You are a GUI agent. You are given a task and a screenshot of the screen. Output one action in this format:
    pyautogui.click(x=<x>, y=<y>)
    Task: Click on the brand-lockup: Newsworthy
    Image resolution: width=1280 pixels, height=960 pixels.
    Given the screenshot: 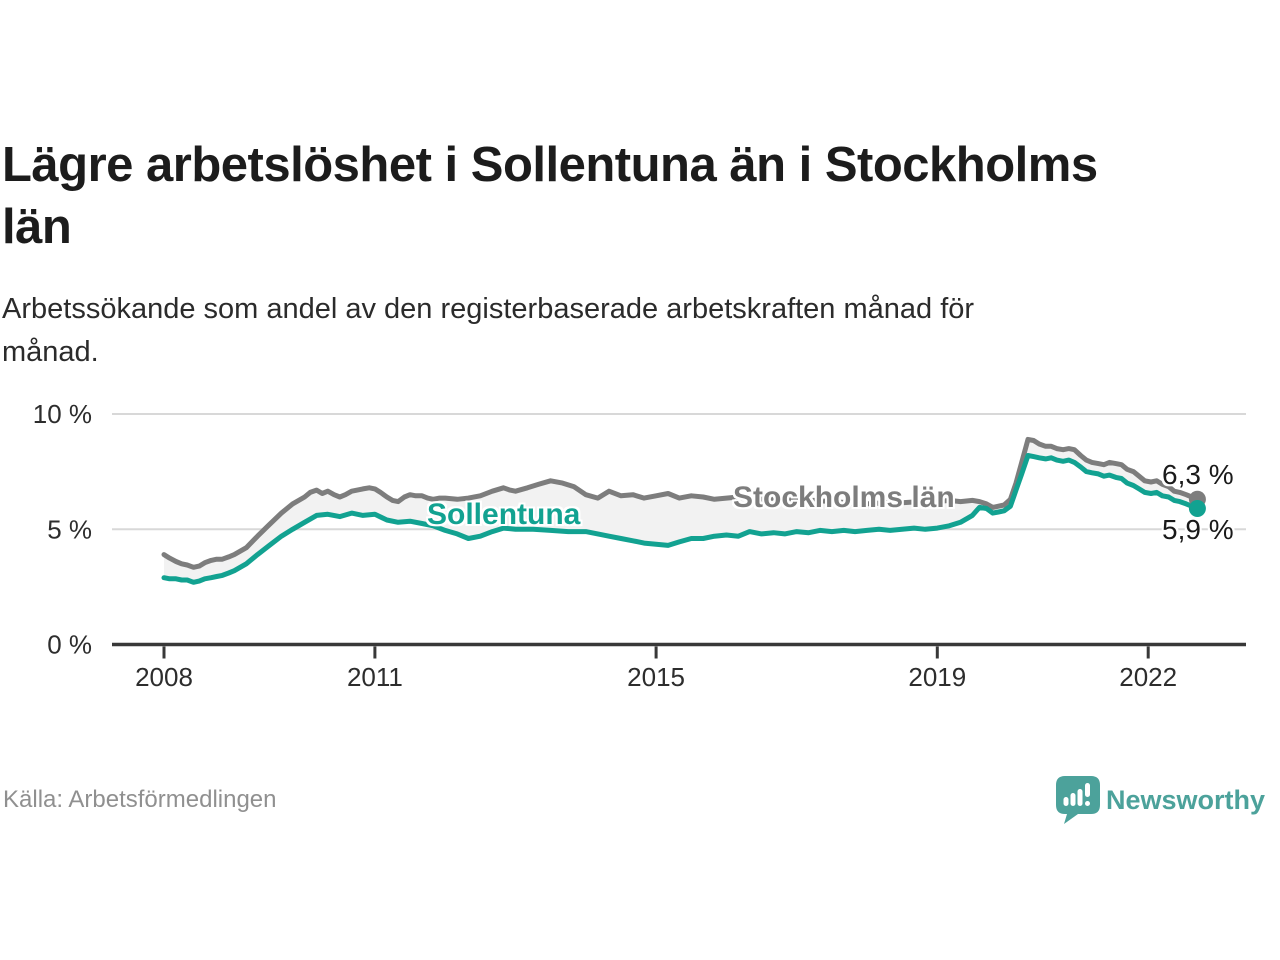 What is the action you would take?
    pyautogui.click(x=1160, y=800)
    